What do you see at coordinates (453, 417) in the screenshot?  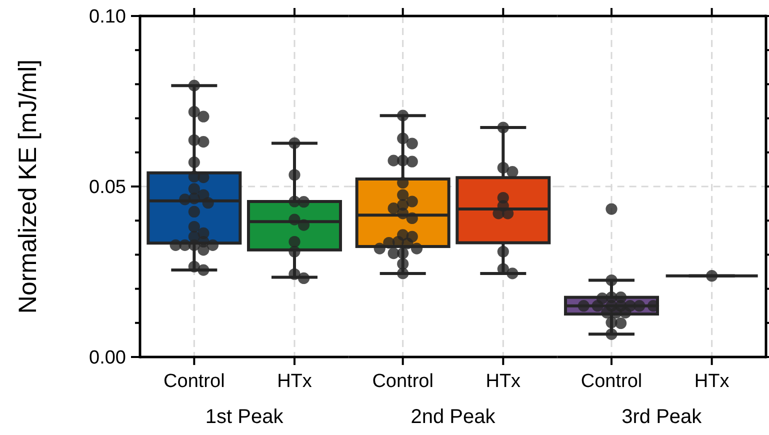 I see `x-axis-title: 2nd Peak` at bounding box center [453, 417].